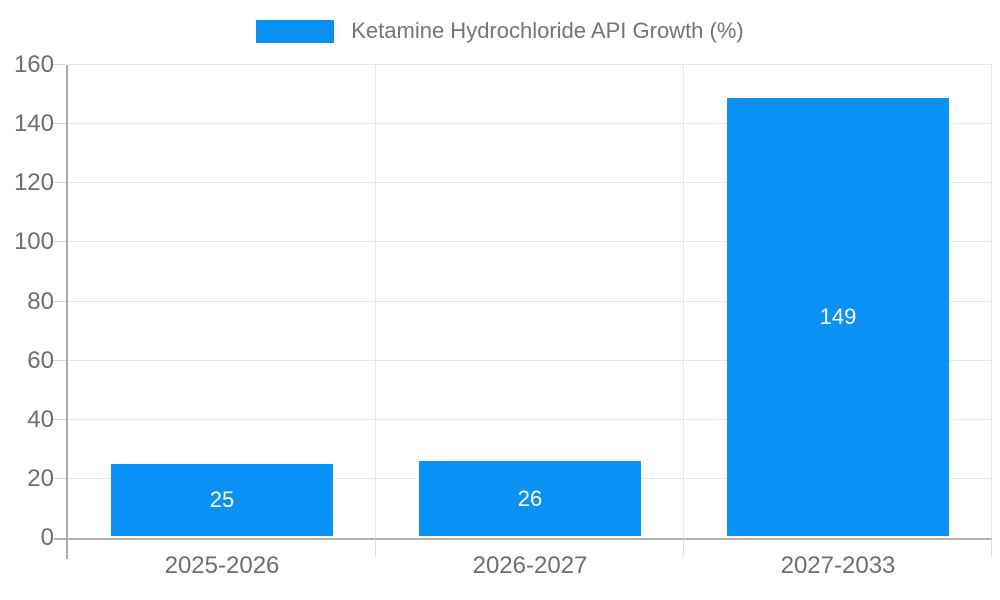 Image resolution: width=1000 pixels, height=600 pixels. Describe the element at coordinates (222, 565) in the screenshot. I see `x-axis-category-label: 2025-2026` at that location.